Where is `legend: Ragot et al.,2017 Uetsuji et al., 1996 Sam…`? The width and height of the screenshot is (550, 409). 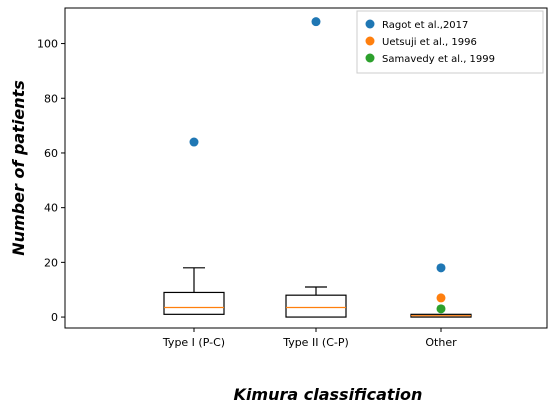 legend: Ragot et al.,2017 Uetsuji et al., 1996 Sam… is located at coordinates (450, 42).